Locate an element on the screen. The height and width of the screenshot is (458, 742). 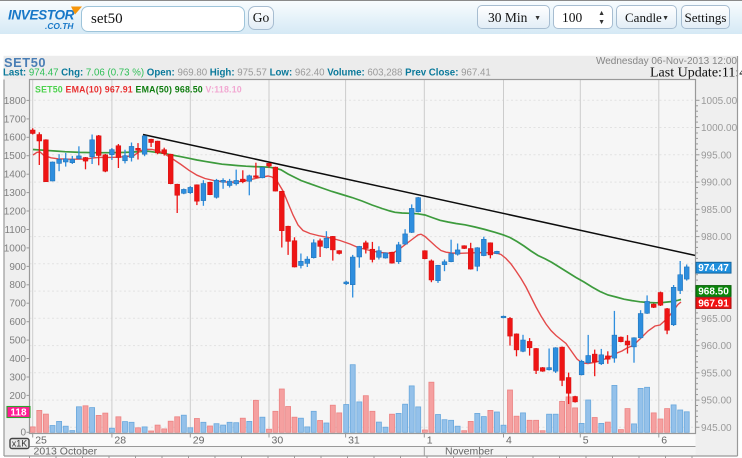
svg-text: 4 is located at coordinates (509, 441).